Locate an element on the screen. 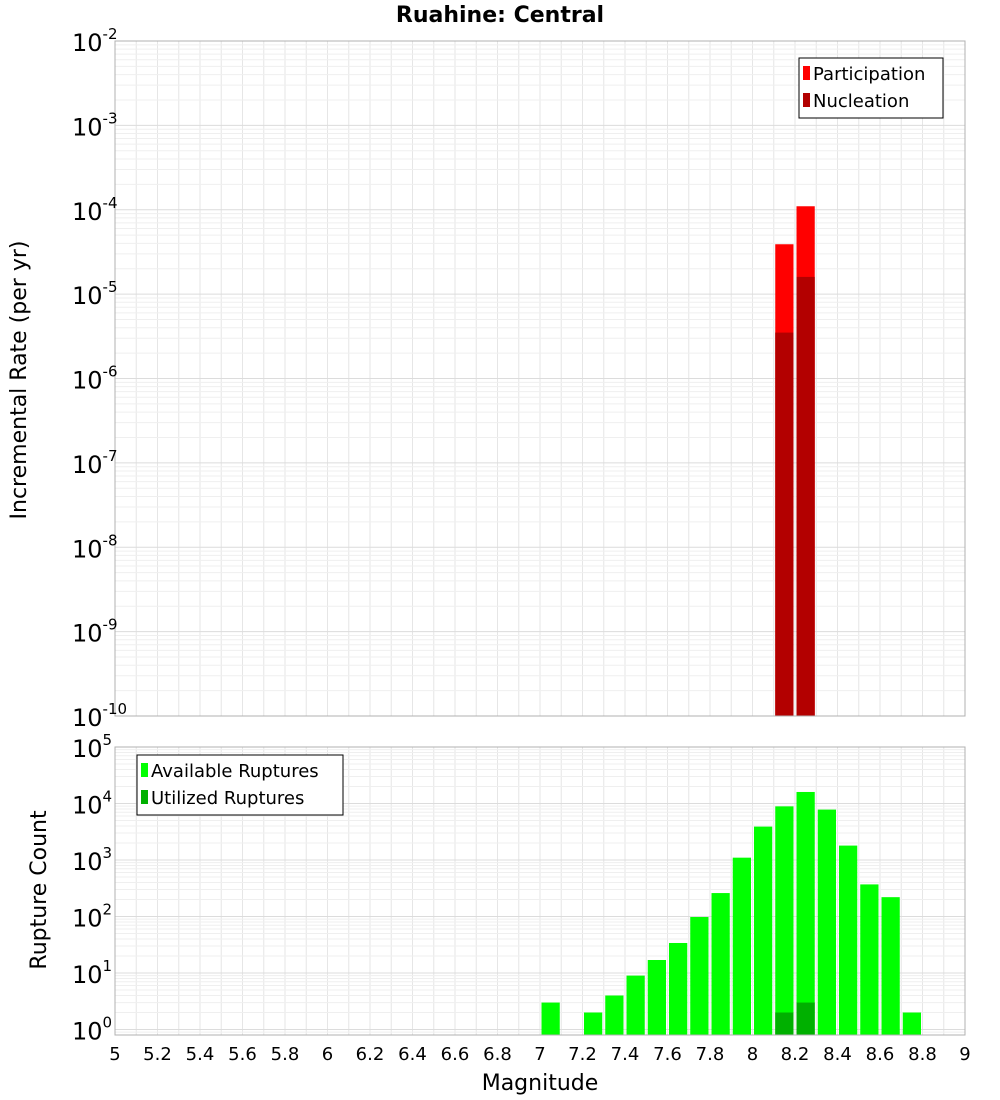 This screenshot has width=1000, height=1100. x-tick-label: 5.2 is located at coordinates (157, 1054).